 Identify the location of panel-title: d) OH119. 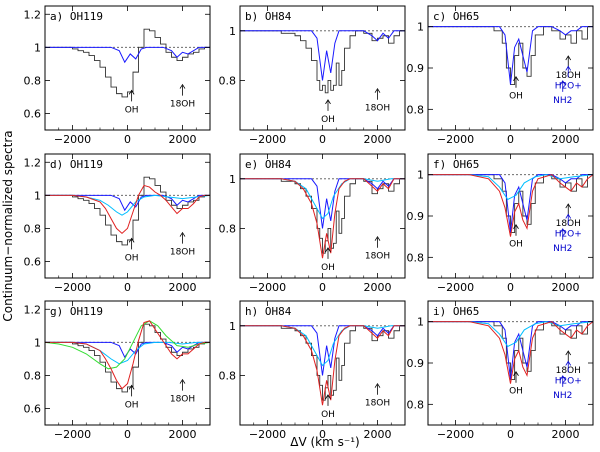
(76, 164).